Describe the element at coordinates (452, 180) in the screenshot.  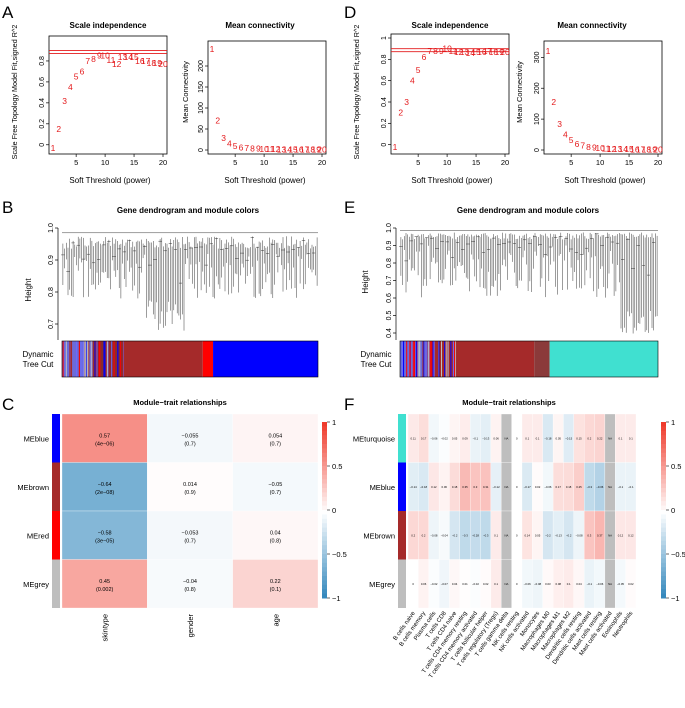
I see `x-axis-label: Soft Threshold (power)` at that location.